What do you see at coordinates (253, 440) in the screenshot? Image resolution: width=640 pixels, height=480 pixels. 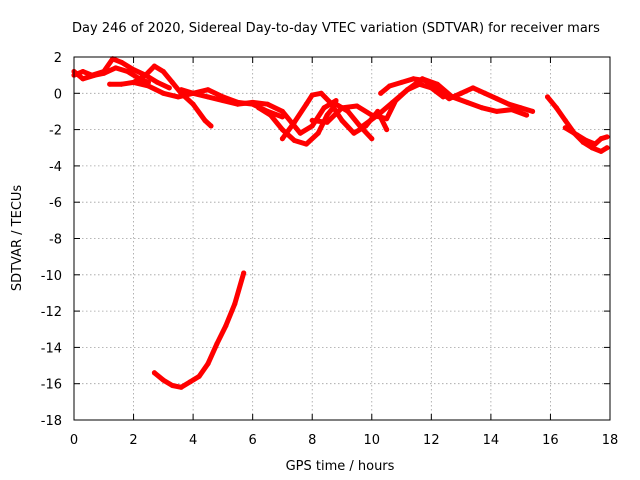 I see `x-tick-label: 6` at bounding box center [253, 440].